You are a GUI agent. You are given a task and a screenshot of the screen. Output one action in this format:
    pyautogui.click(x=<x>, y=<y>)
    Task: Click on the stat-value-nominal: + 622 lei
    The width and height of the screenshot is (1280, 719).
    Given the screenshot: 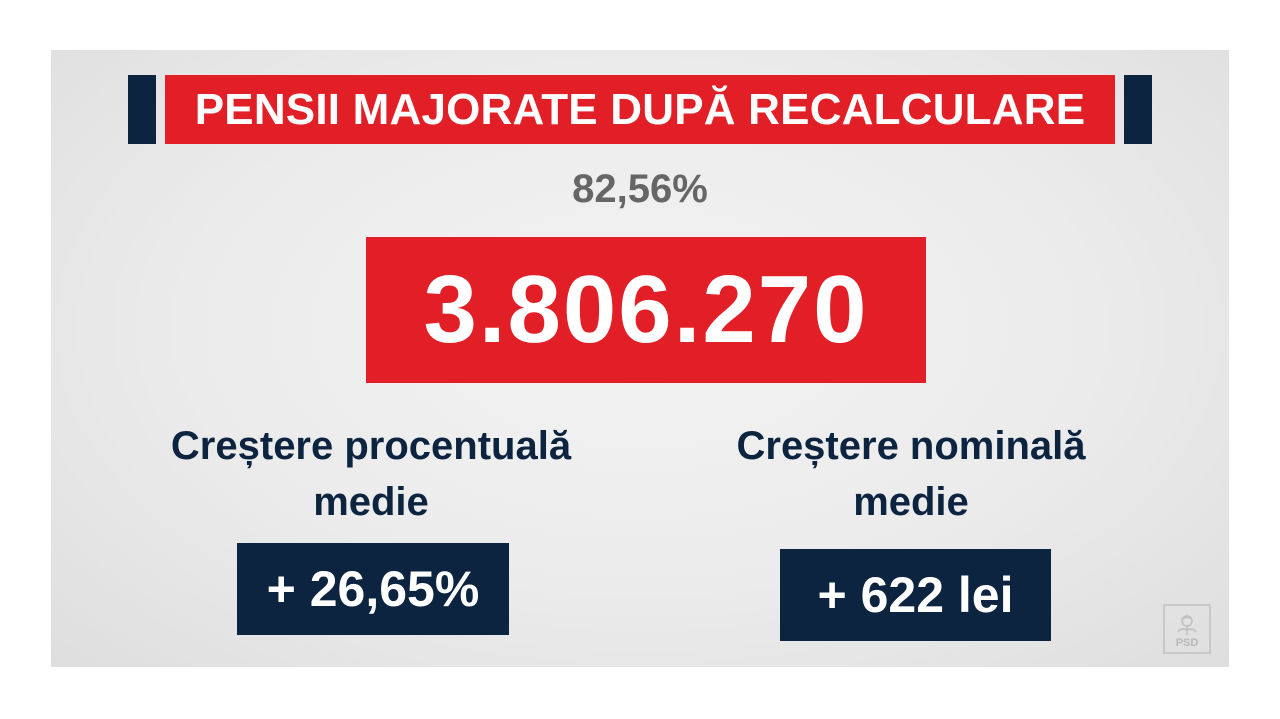 What is the action you would take?
    pyautogui.click(x=915, y=595)
    